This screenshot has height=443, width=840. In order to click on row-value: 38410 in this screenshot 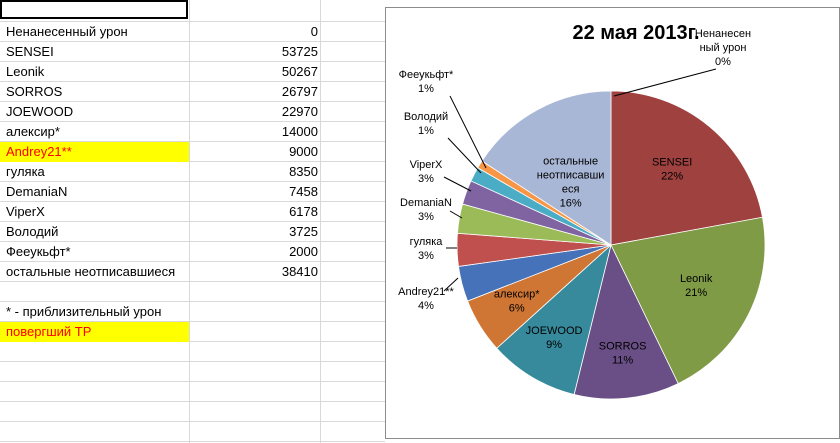, I will do `click(299, 271)`.